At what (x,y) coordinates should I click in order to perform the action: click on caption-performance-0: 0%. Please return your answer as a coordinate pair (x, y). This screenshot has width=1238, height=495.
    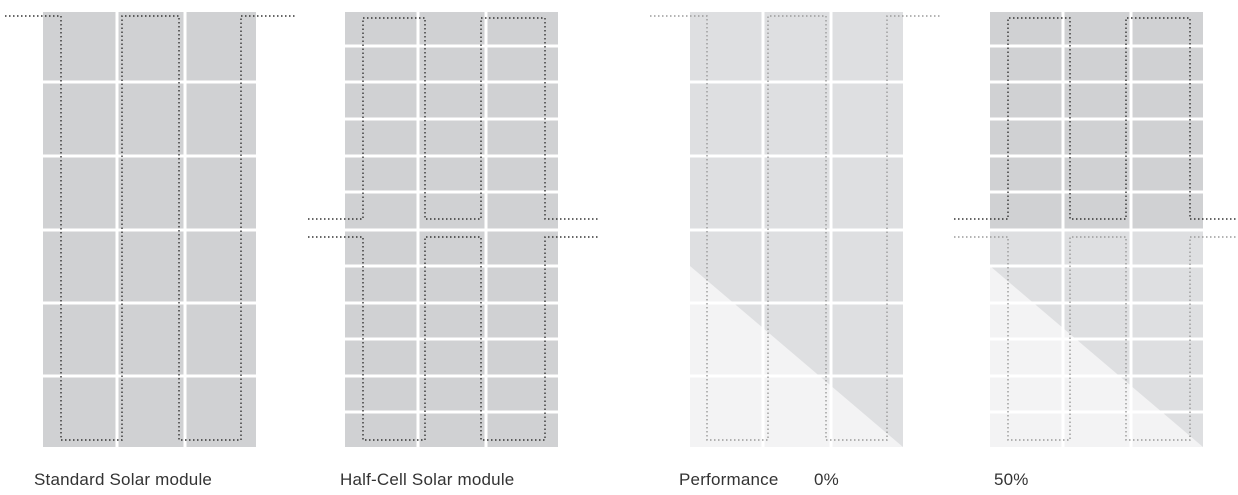
    Looking at the image, I should click on (826, 479).